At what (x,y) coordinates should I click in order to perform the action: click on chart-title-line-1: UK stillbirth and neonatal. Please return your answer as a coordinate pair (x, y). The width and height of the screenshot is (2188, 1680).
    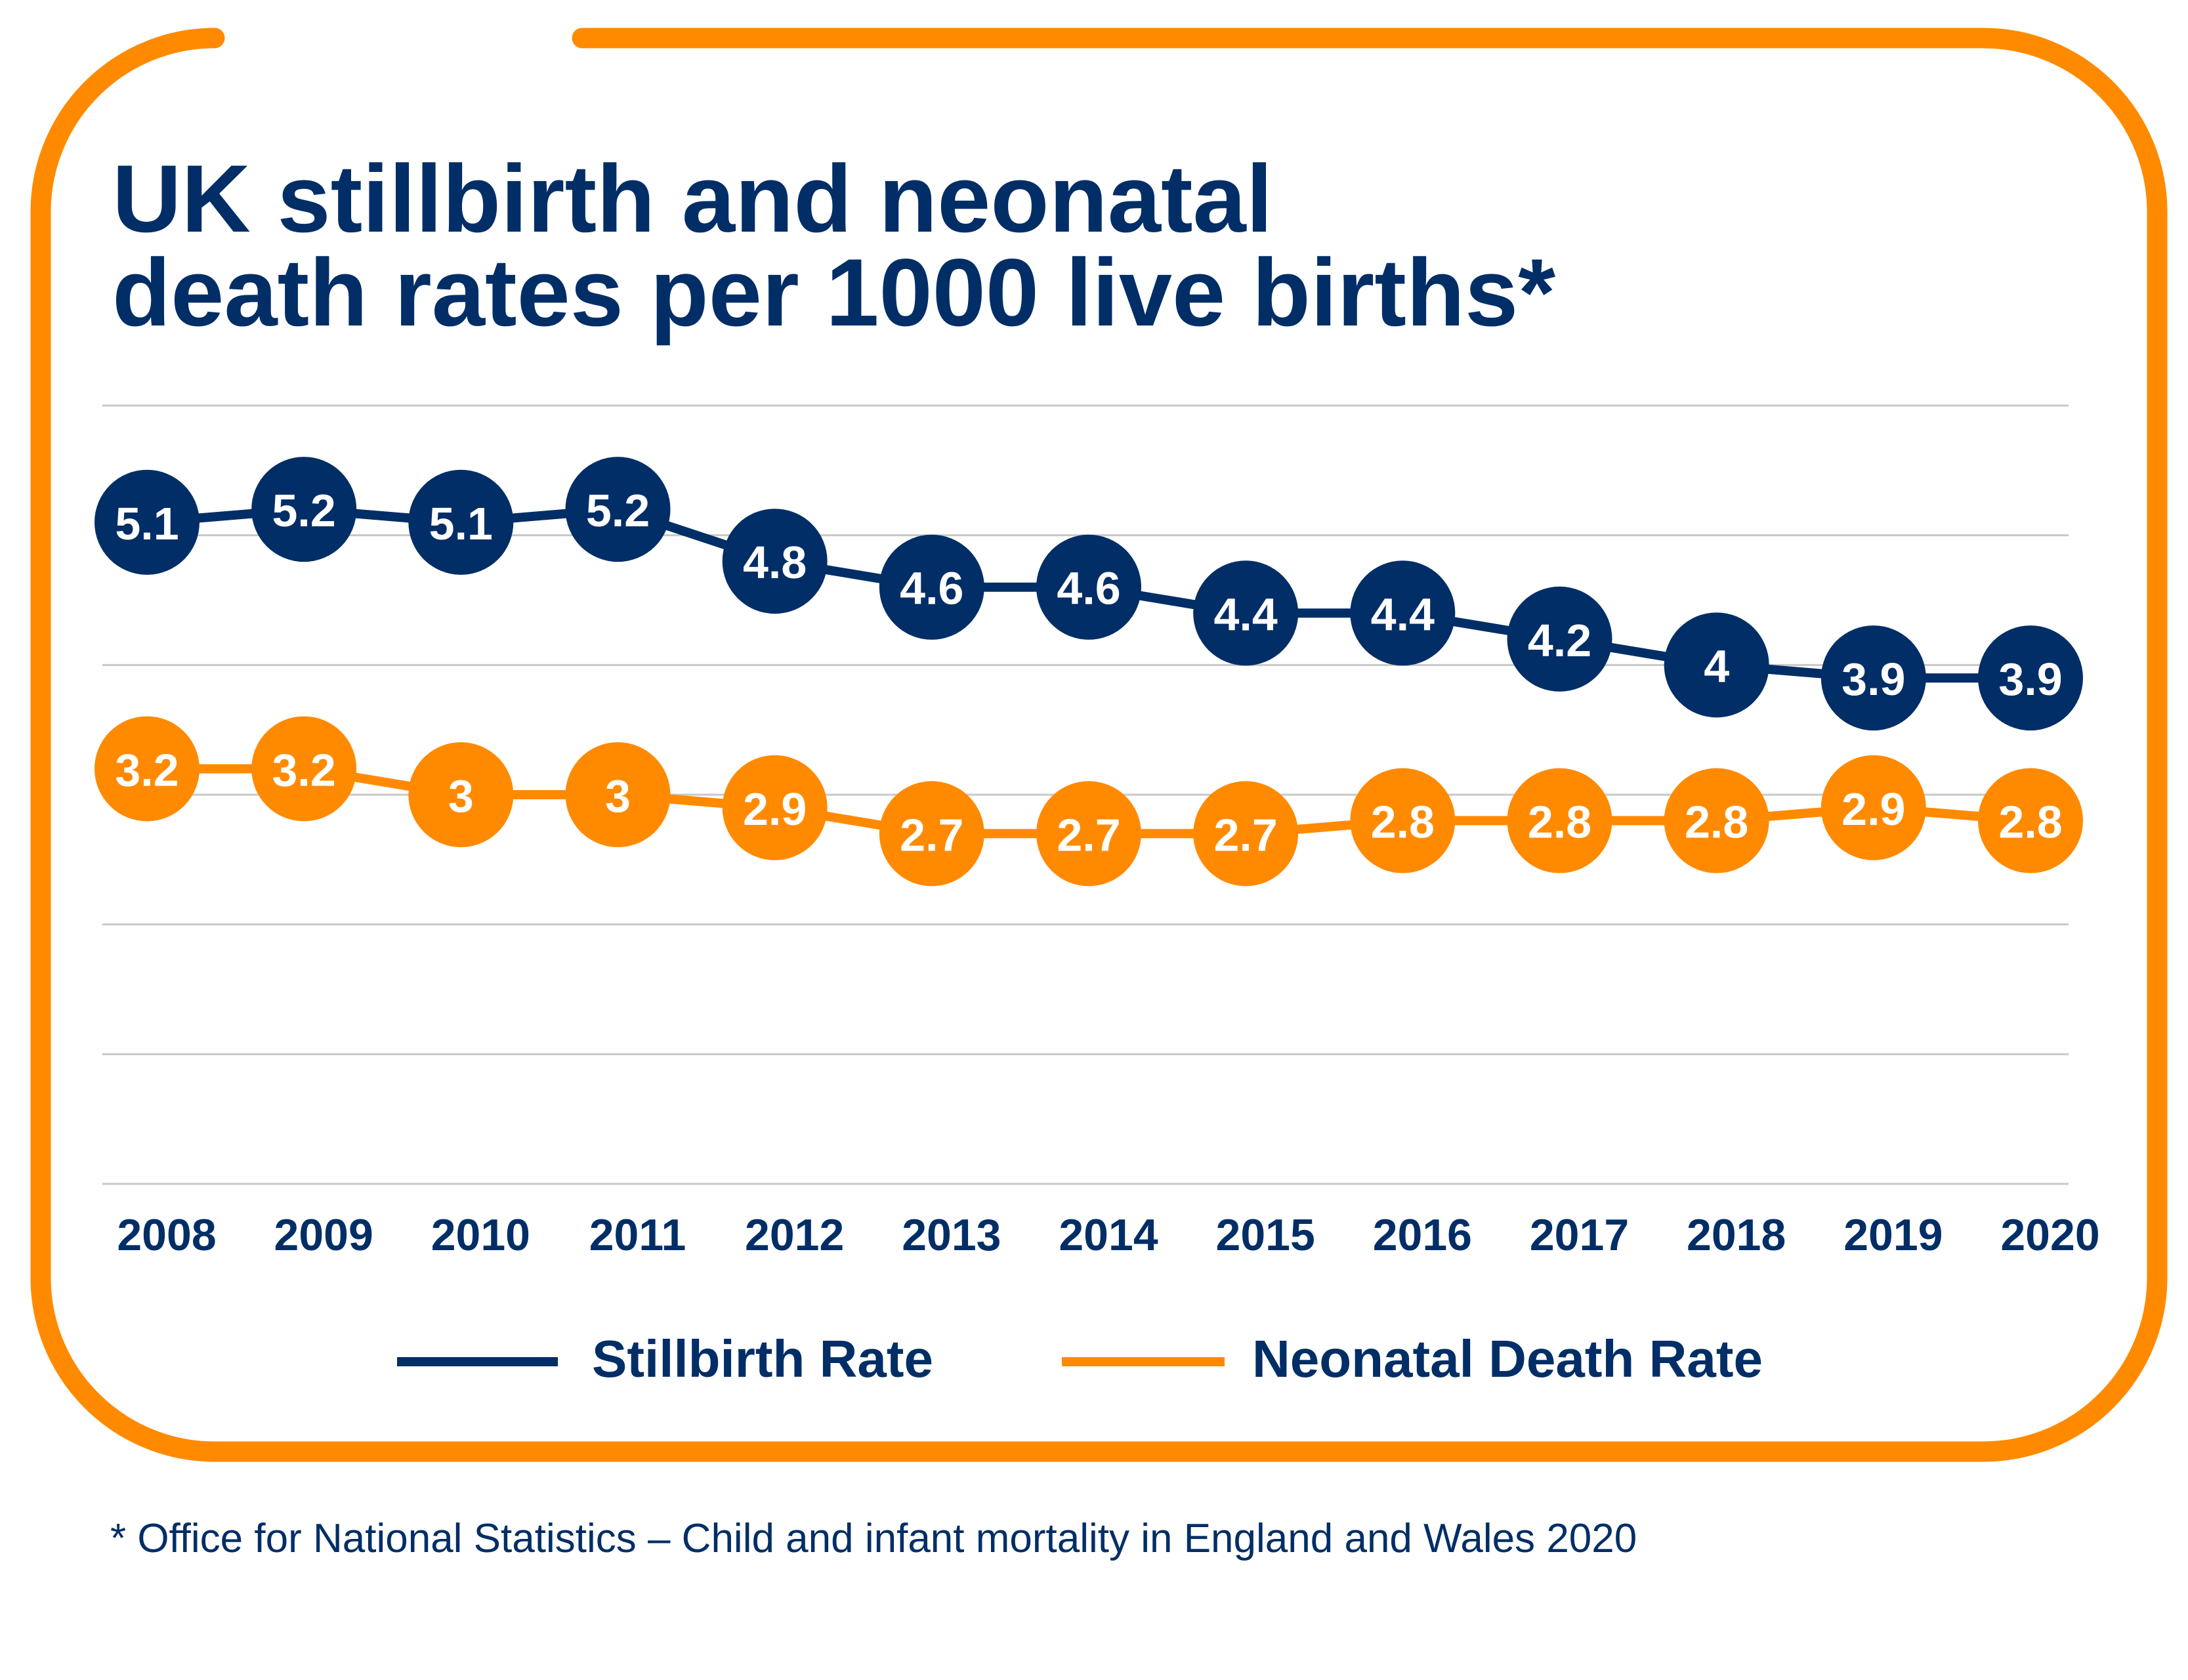
    Looking at the image, I should click on (692, 198).